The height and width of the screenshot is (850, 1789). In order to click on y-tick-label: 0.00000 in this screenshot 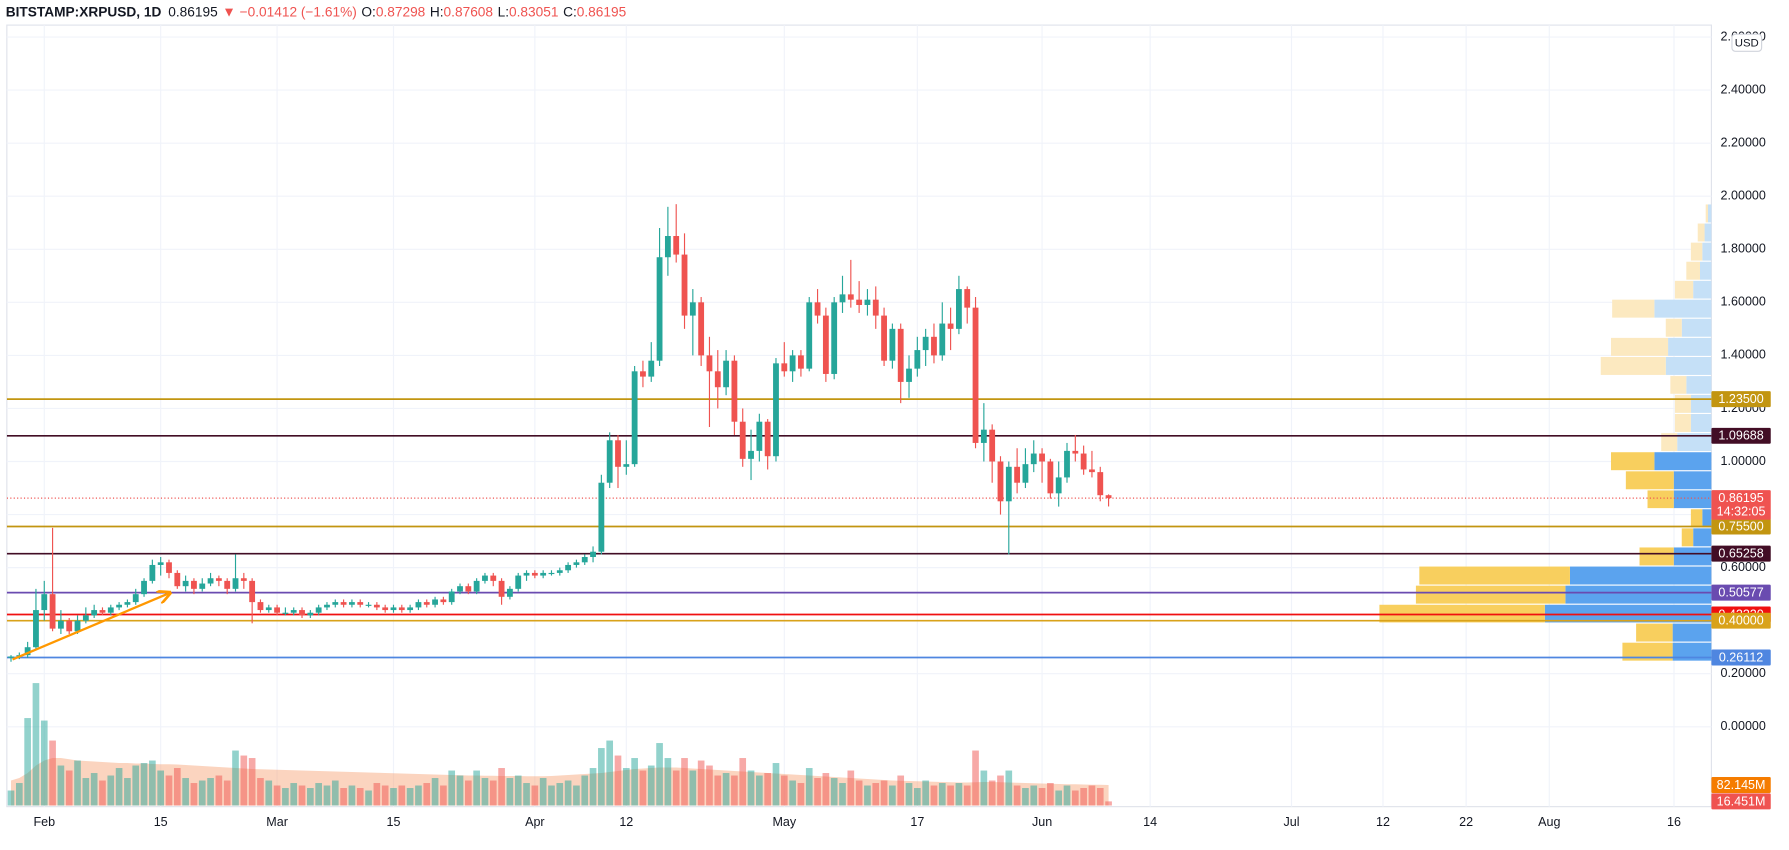, I will do `click(1743, 726)`.